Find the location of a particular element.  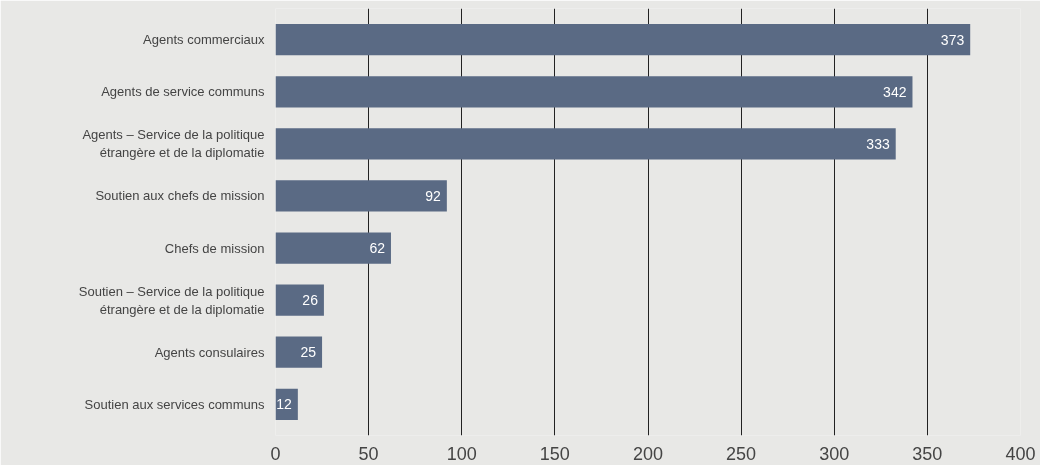

y-tick-label: Agents de service communs is located at coordinates (183, 92).